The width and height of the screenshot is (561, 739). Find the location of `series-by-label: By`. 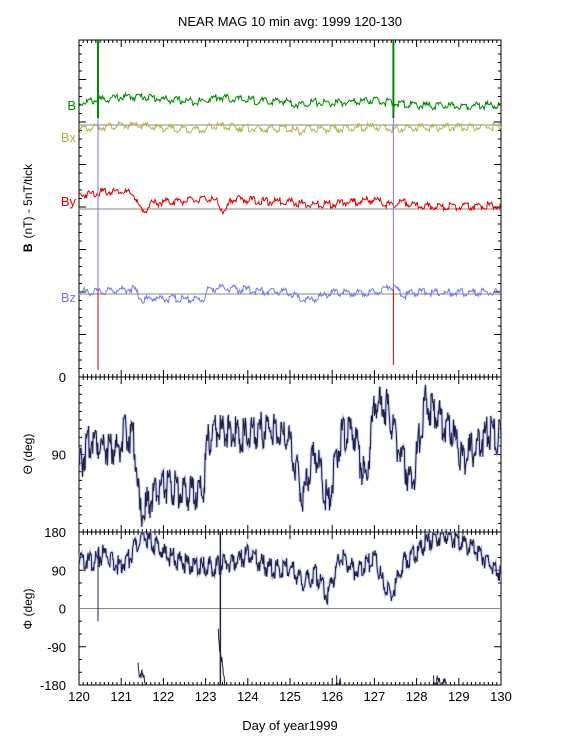

series-by-label: By is located at coordinates (69, 201).